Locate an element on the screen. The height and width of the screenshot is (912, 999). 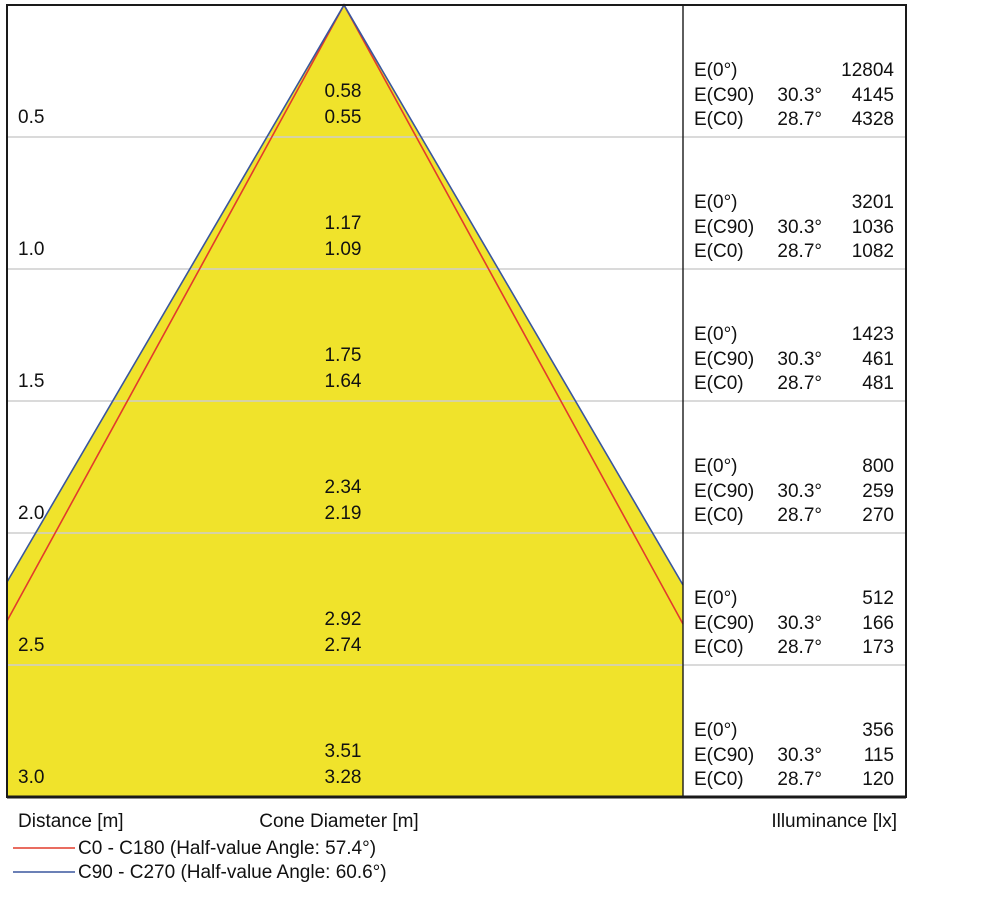
cone-diameter-c0: 0.55 is located at coordinates (343, 117).